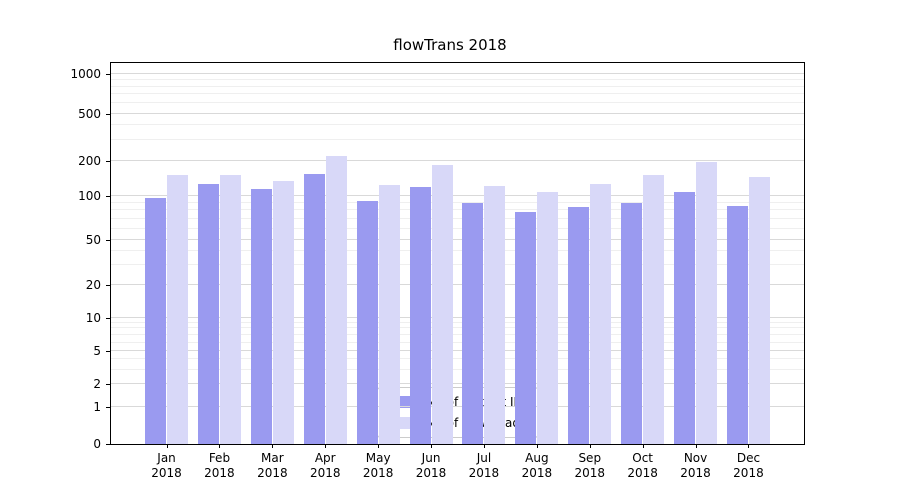 The width and height of the screenshot is (900, 500). Describe the element at coordinates (219, 458) in the screenshot. I see `x-tick-label-month: Feb` at that location.